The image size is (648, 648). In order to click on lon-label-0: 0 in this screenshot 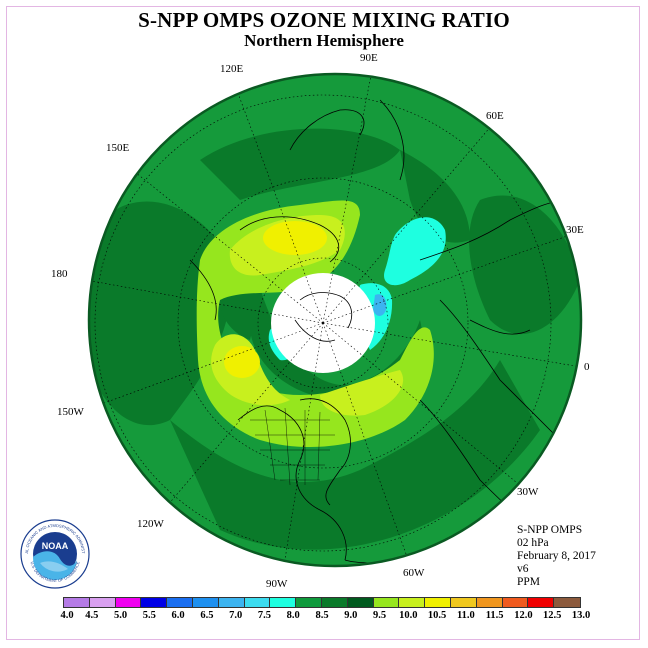, I will do `click(587, 367)`.